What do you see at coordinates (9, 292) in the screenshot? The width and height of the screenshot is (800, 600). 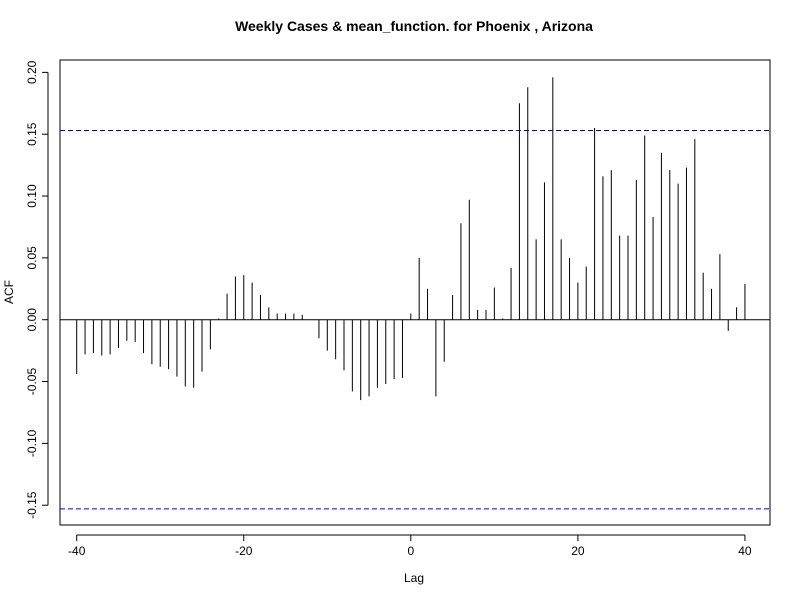 I see `y-axis-label: ACF` at bounding box center [9, 292].